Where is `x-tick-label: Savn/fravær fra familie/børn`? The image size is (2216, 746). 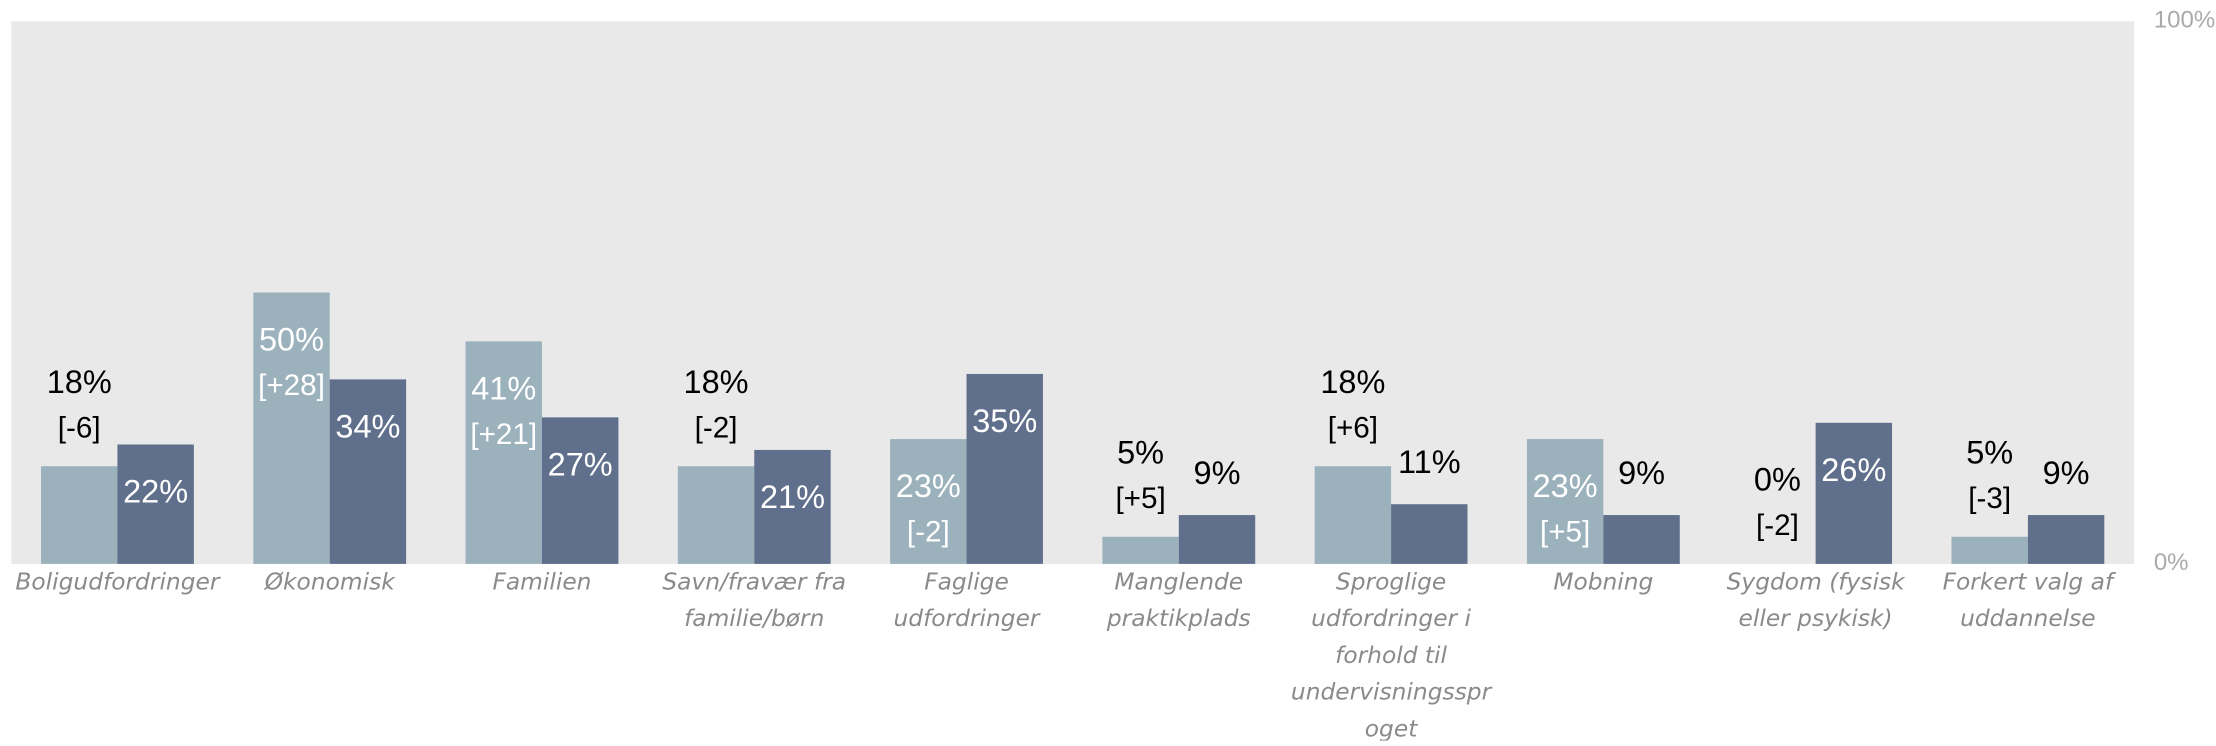
x-tick-label: Savn/fravær fra familie/børn is located at coordinates (754, 600).